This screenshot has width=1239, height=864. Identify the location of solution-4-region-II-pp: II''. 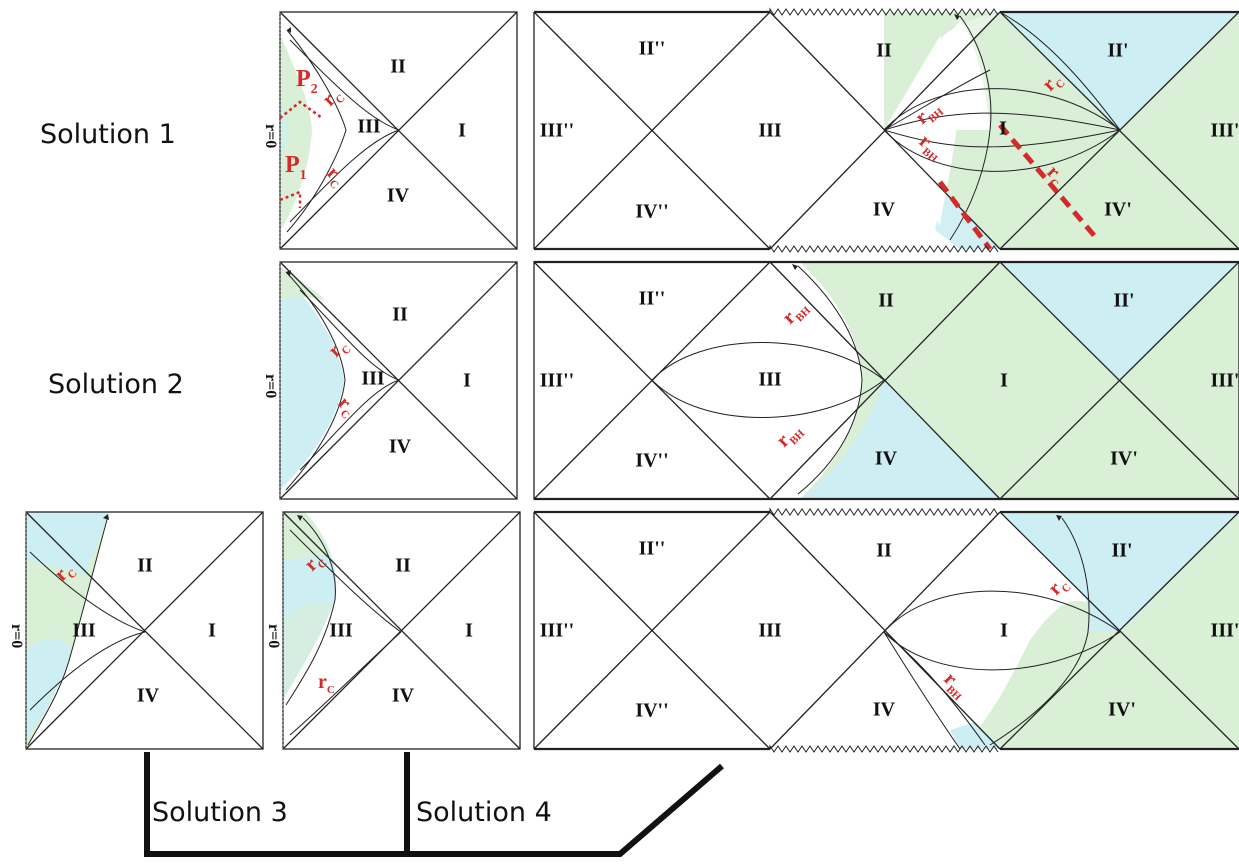
(652, 549).